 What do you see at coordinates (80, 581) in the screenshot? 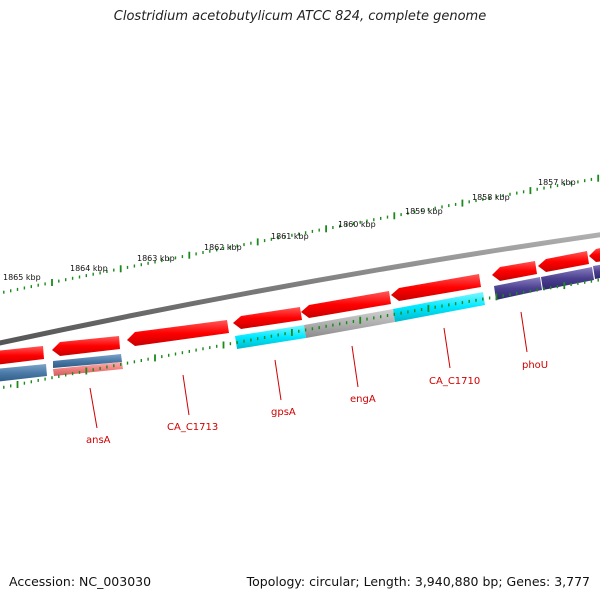
I see `accession-text: Accession: NC_003030` at bounding box center [80, 581].